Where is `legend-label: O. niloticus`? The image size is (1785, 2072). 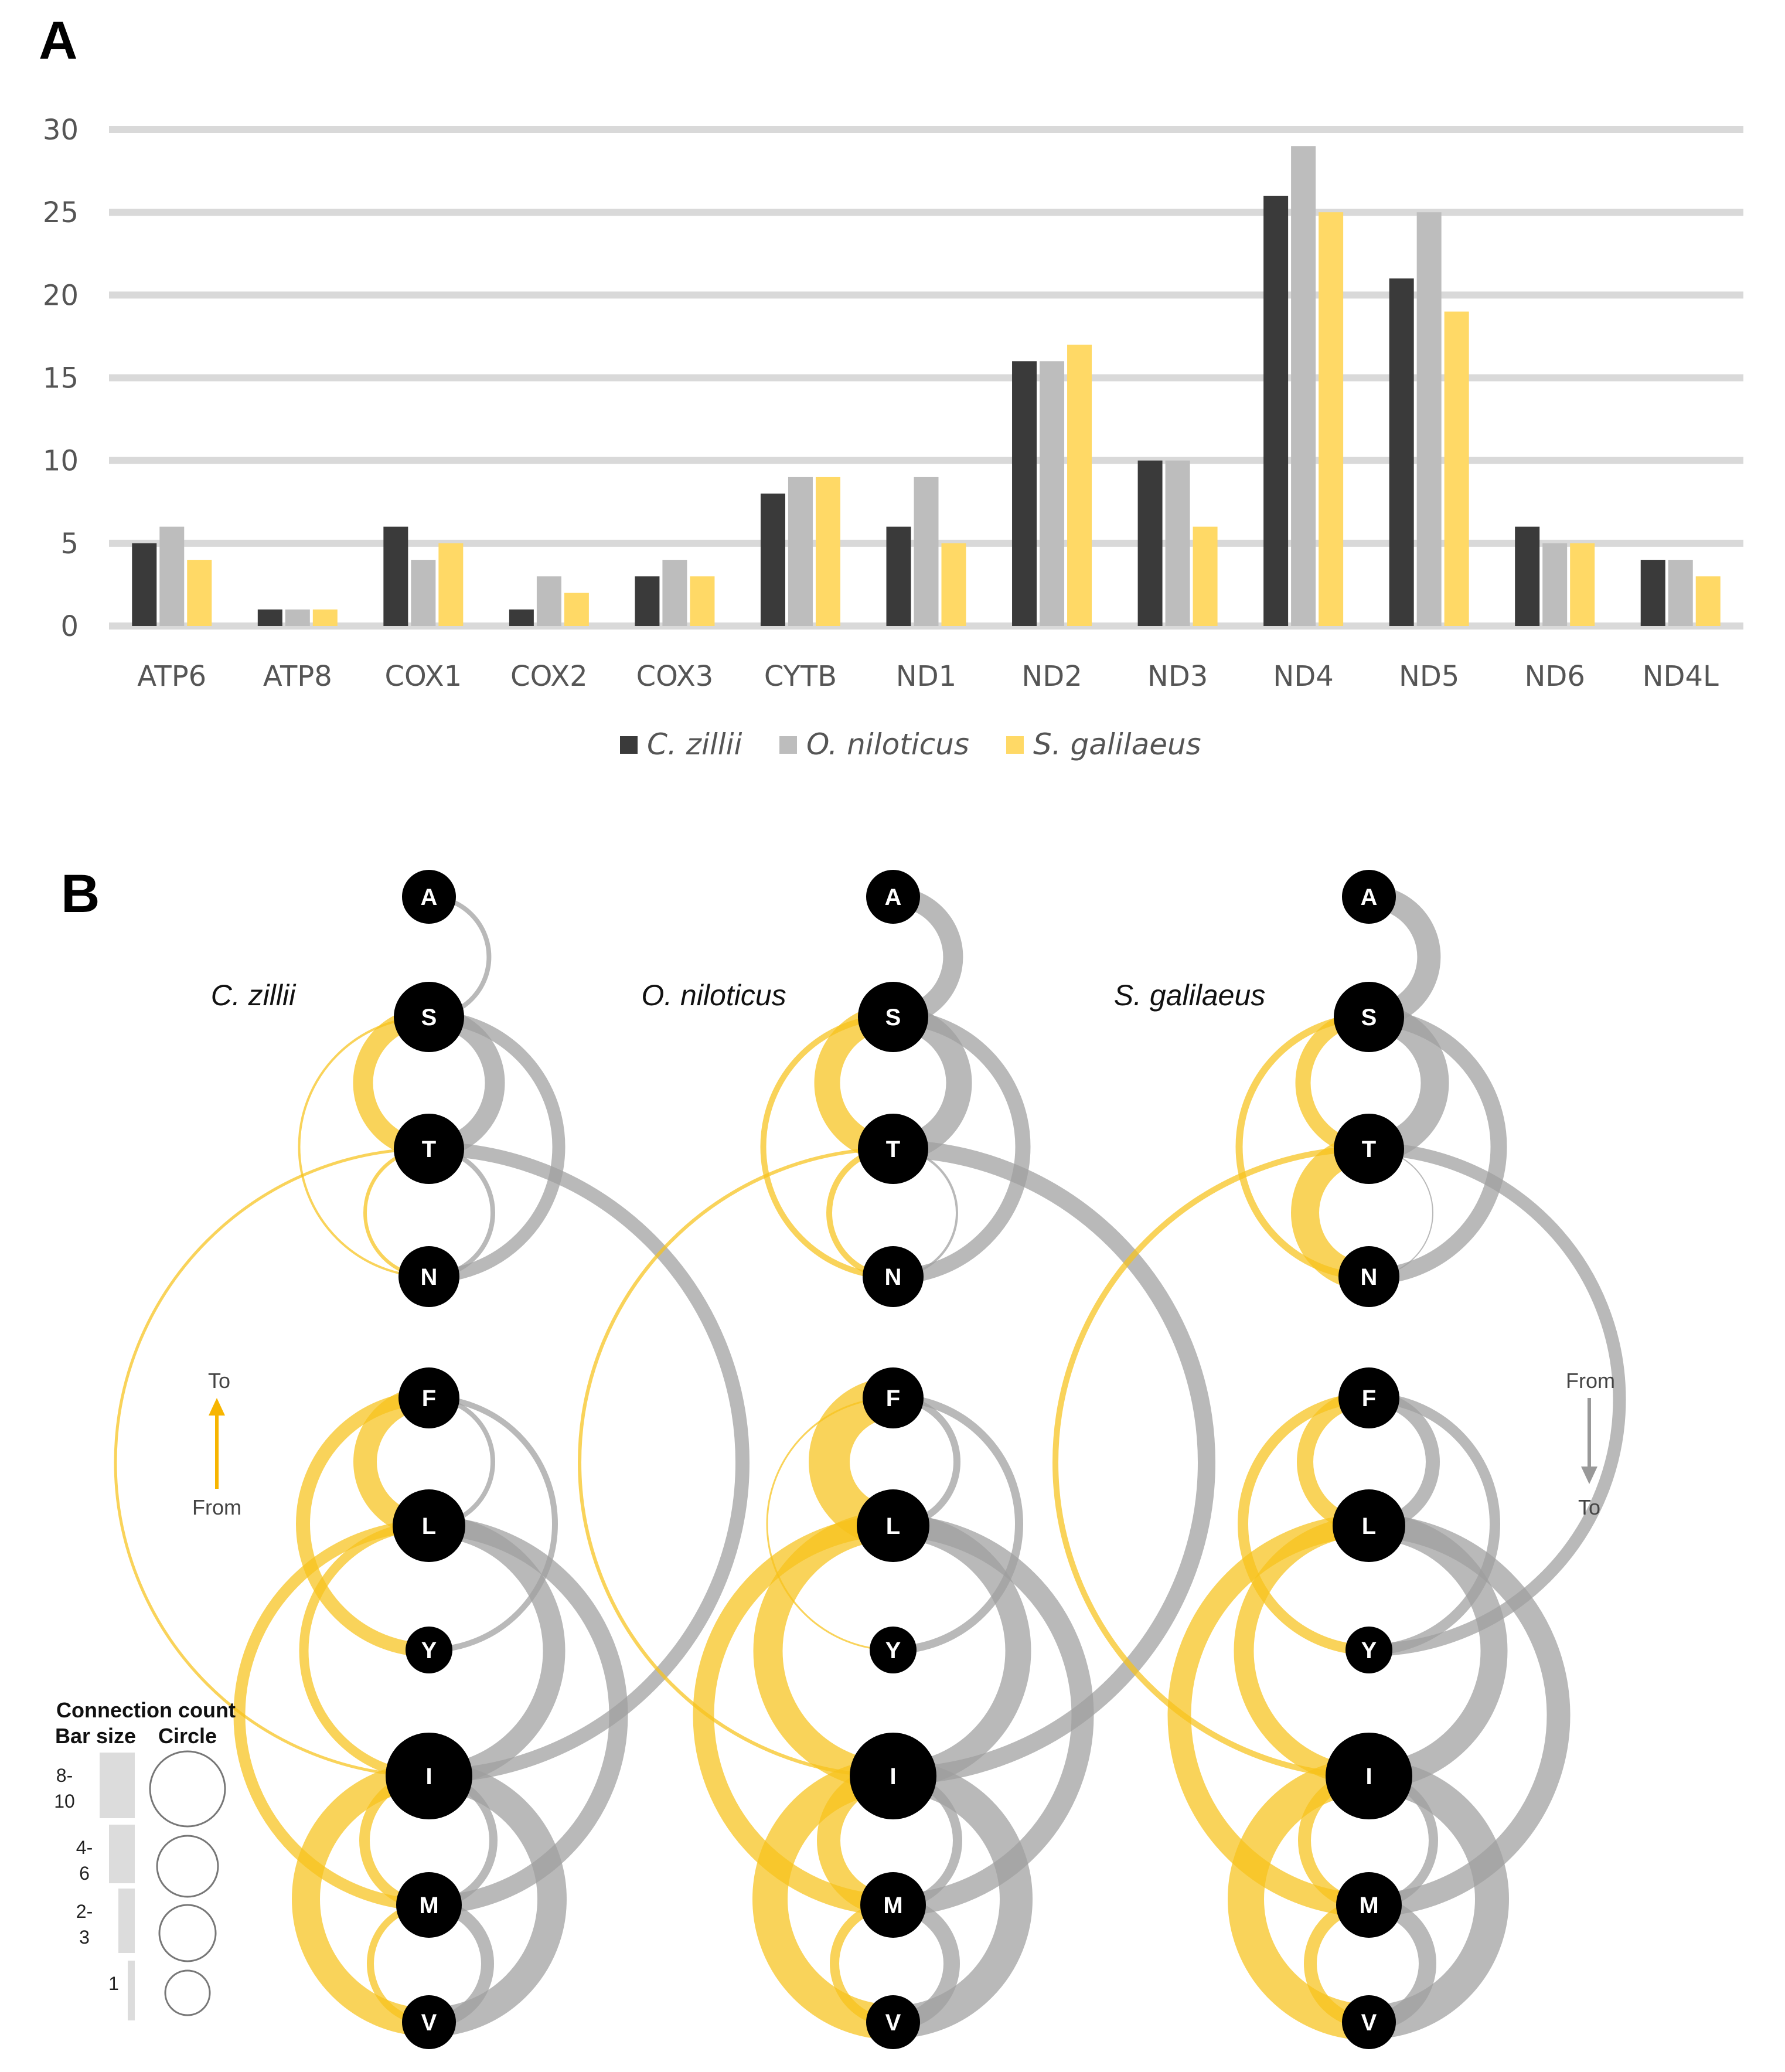
legend-label: O. niloticus is located at coordinates (887, 744).